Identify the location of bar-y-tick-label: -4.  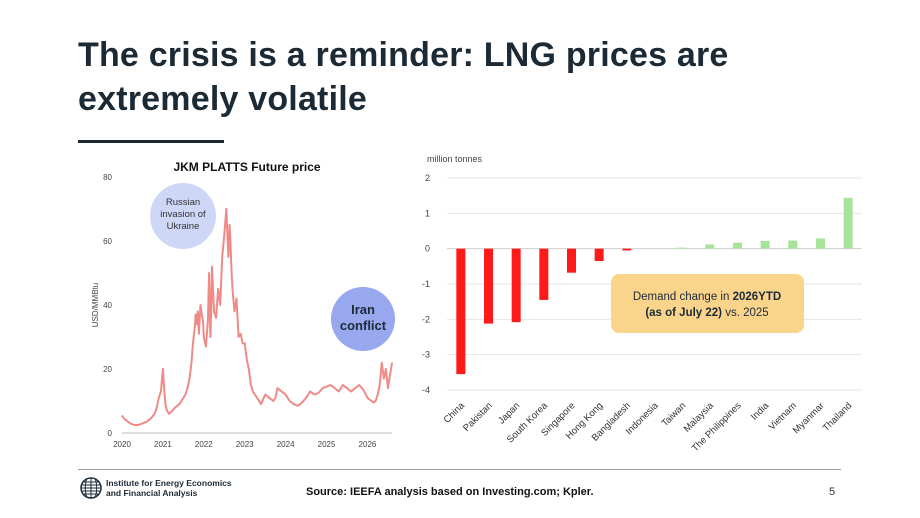
(426, 390).